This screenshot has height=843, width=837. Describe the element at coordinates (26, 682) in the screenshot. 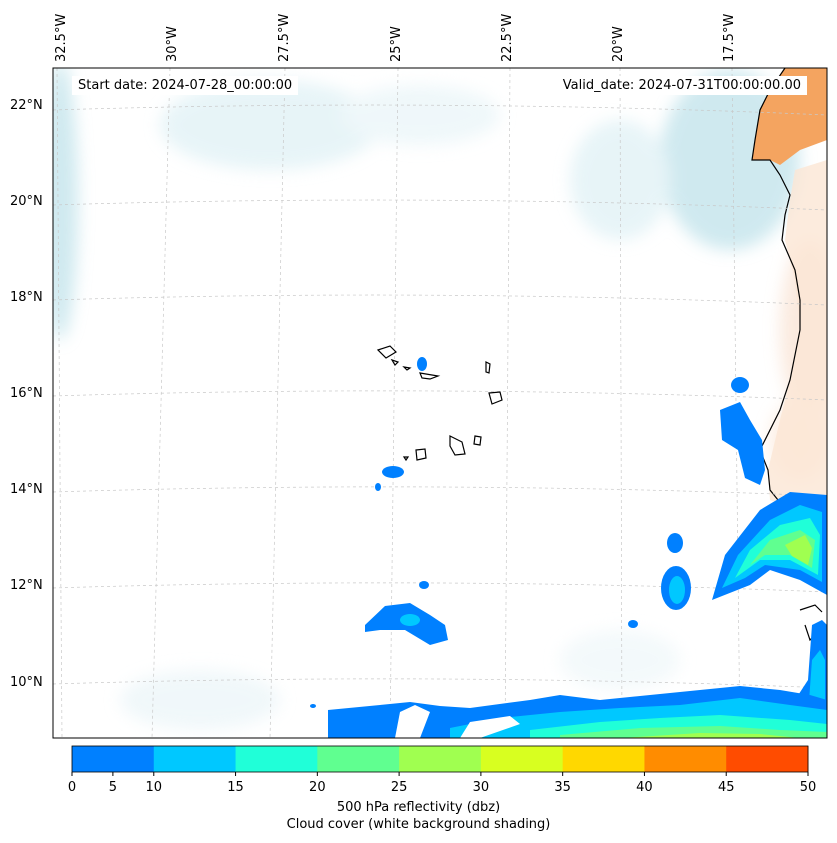

I see `lat-label: 10°N` at that location.